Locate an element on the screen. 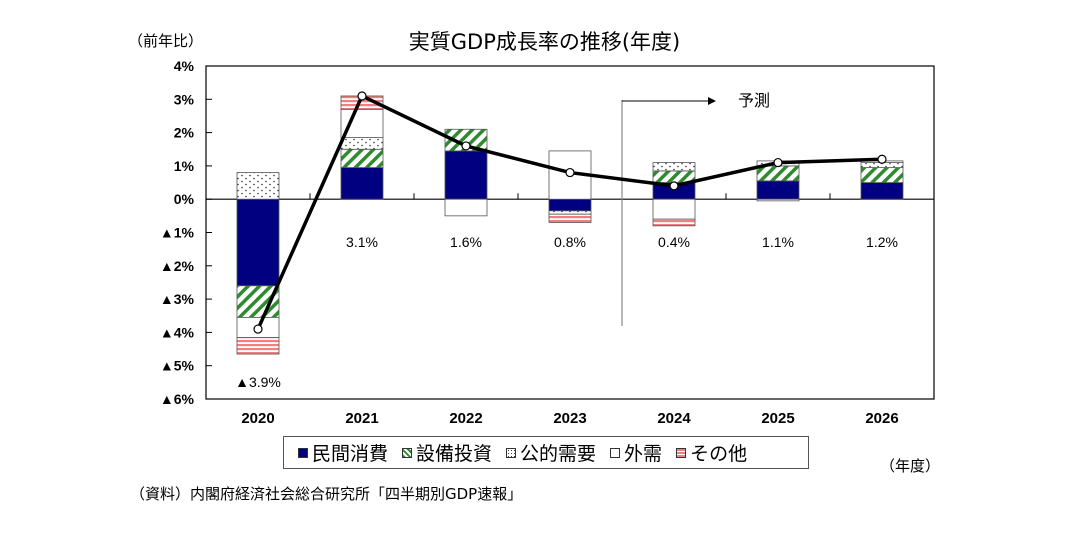 Image resolution: width=1089 pixels, height=534 pixels. forecast-label: 予測 is located at coordinates (754, 100).